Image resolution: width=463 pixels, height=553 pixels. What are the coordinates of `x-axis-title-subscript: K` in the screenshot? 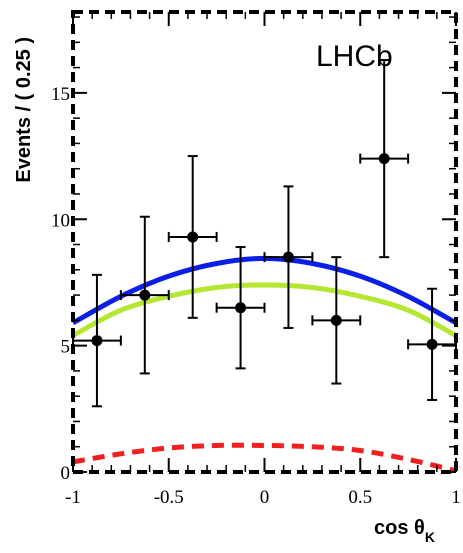 It's located at (430, 537).